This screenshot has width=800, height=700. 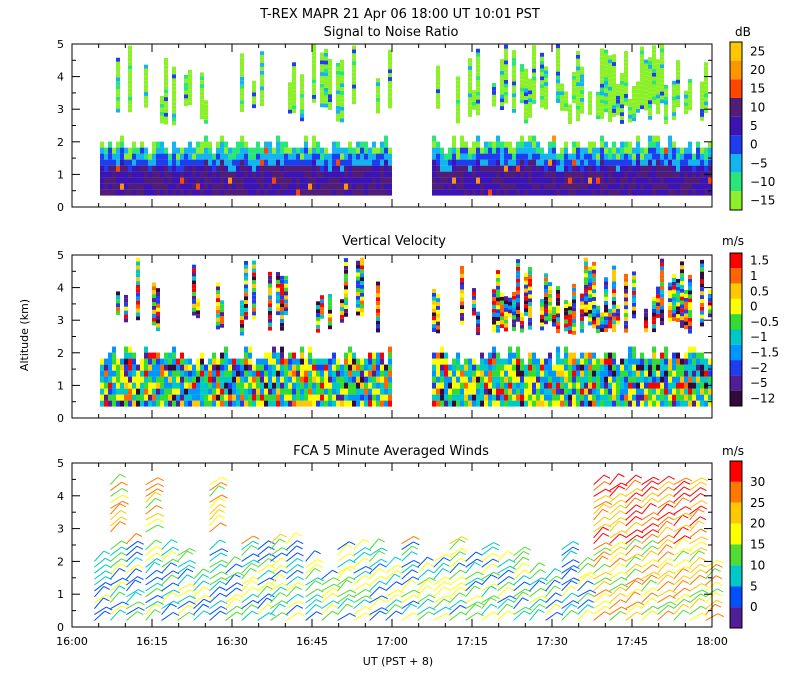 What do you see at coordinates (60, 320) in the screenshot?
I see `y-tick-label: 3` at bounding box center [60, 320].